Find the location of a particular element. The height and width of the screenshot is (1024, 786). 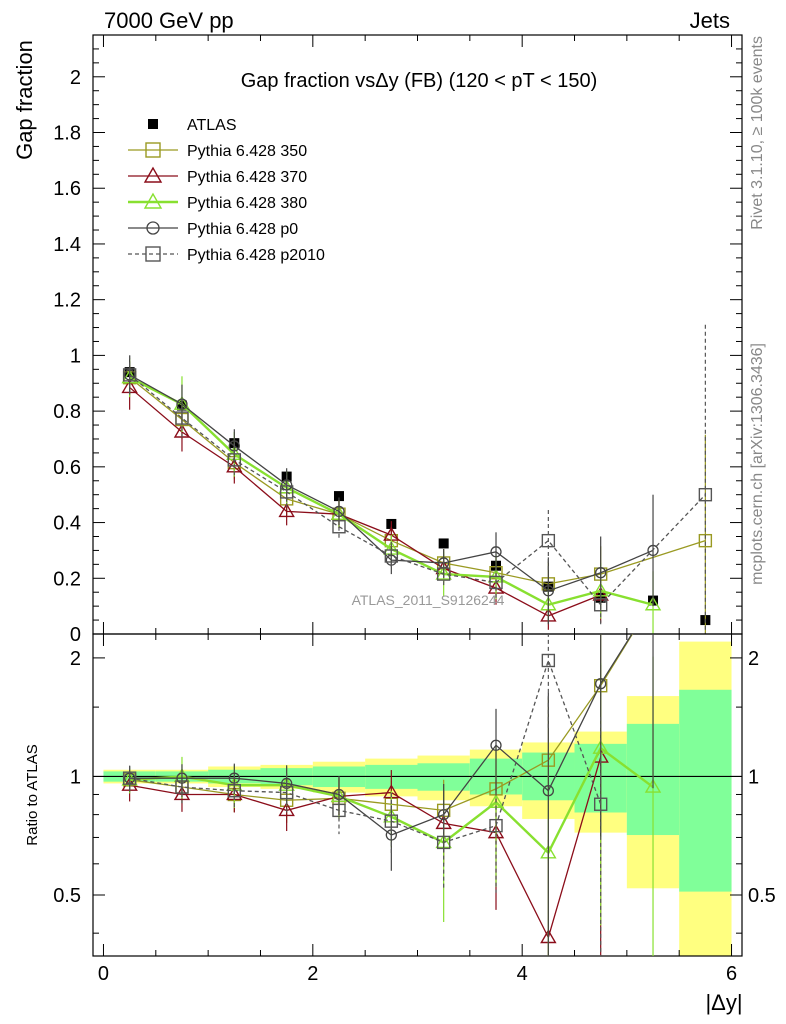

y-tick-label: 0.4 is located at coordinates (67, 524).